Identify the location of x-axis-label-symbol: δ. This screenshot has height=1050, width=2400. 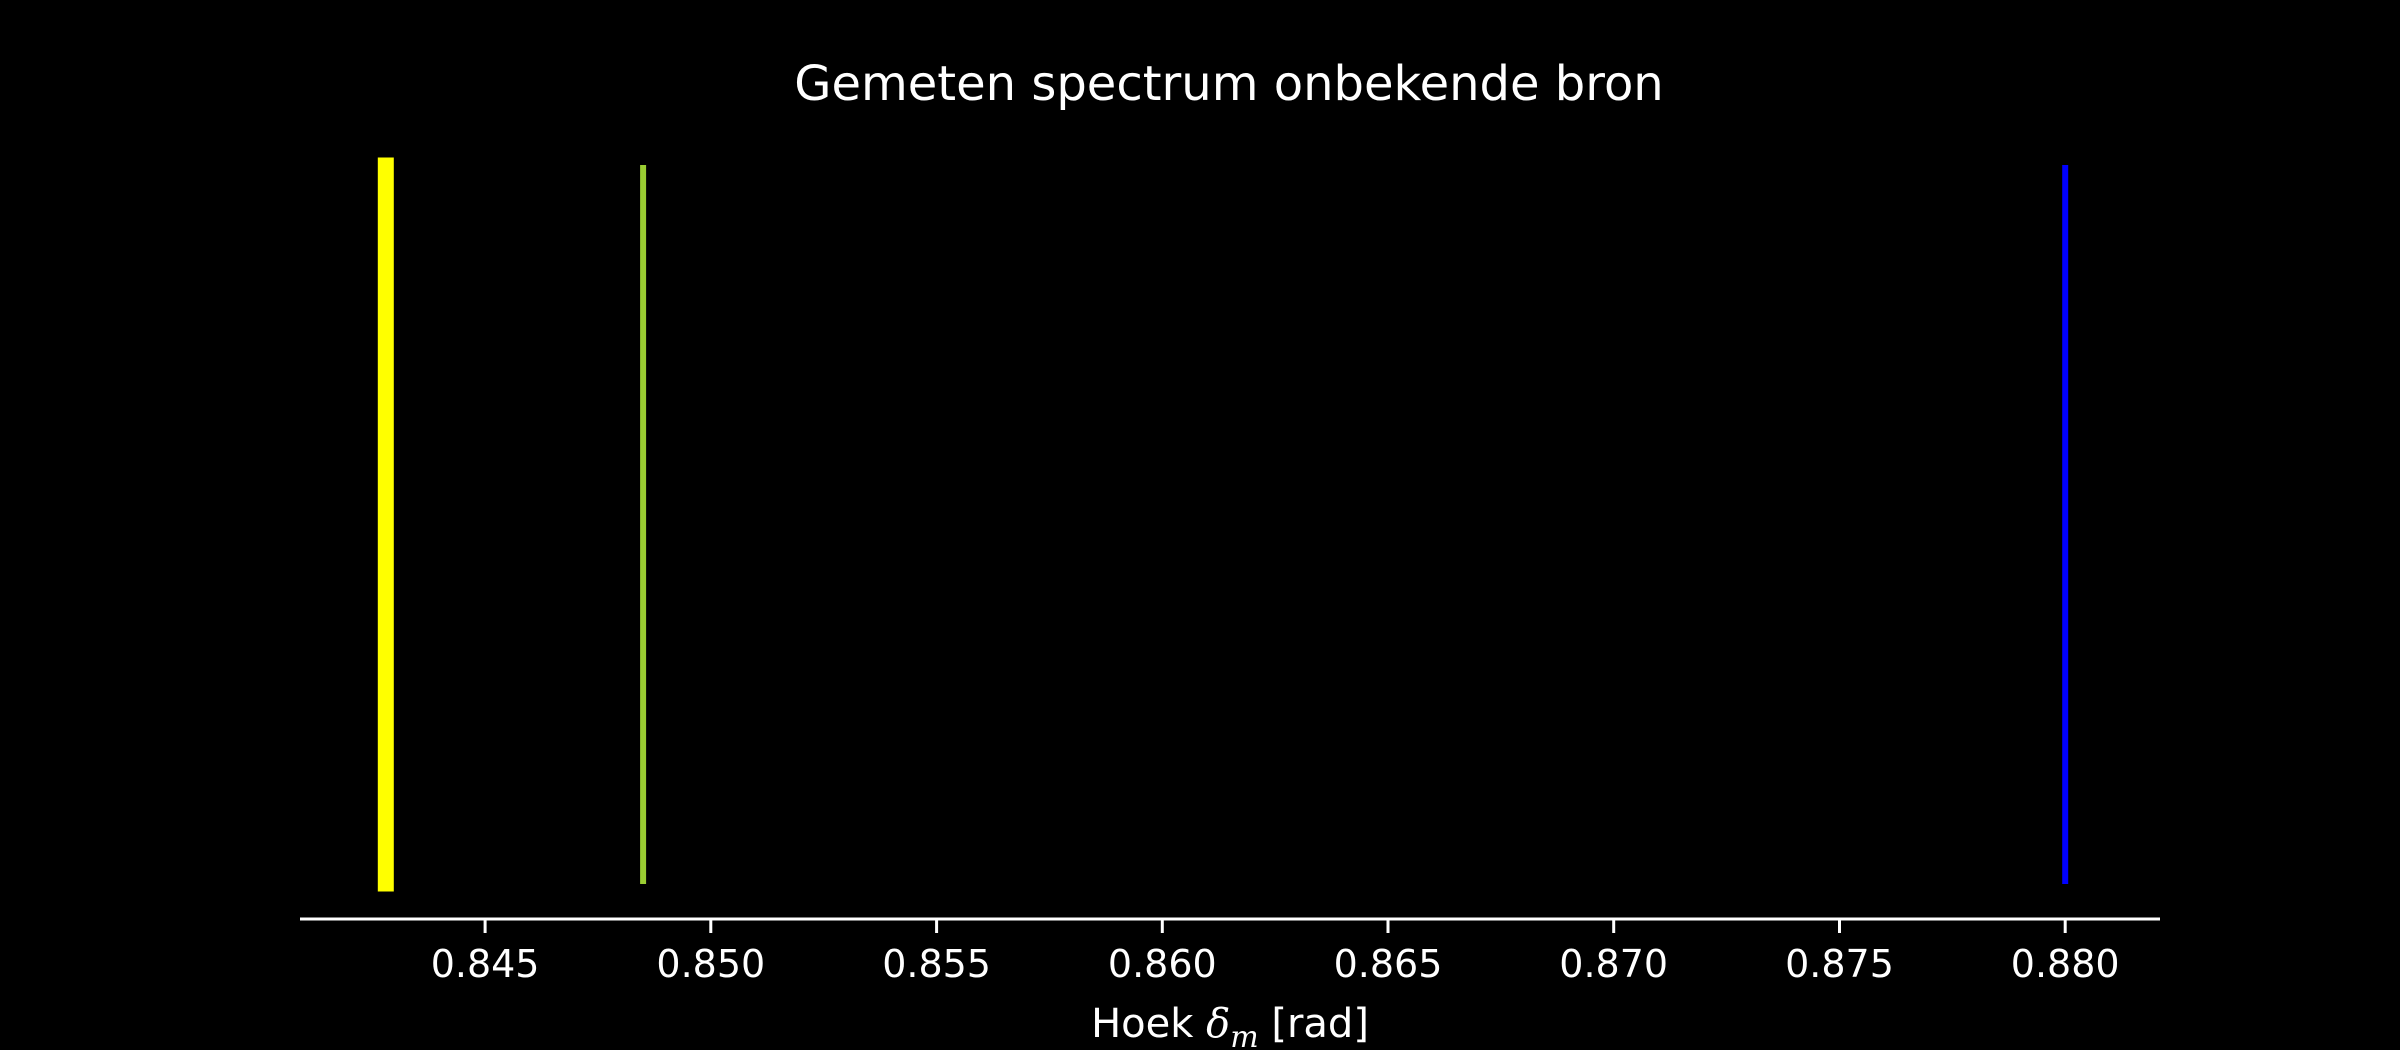
(1218, 1024).